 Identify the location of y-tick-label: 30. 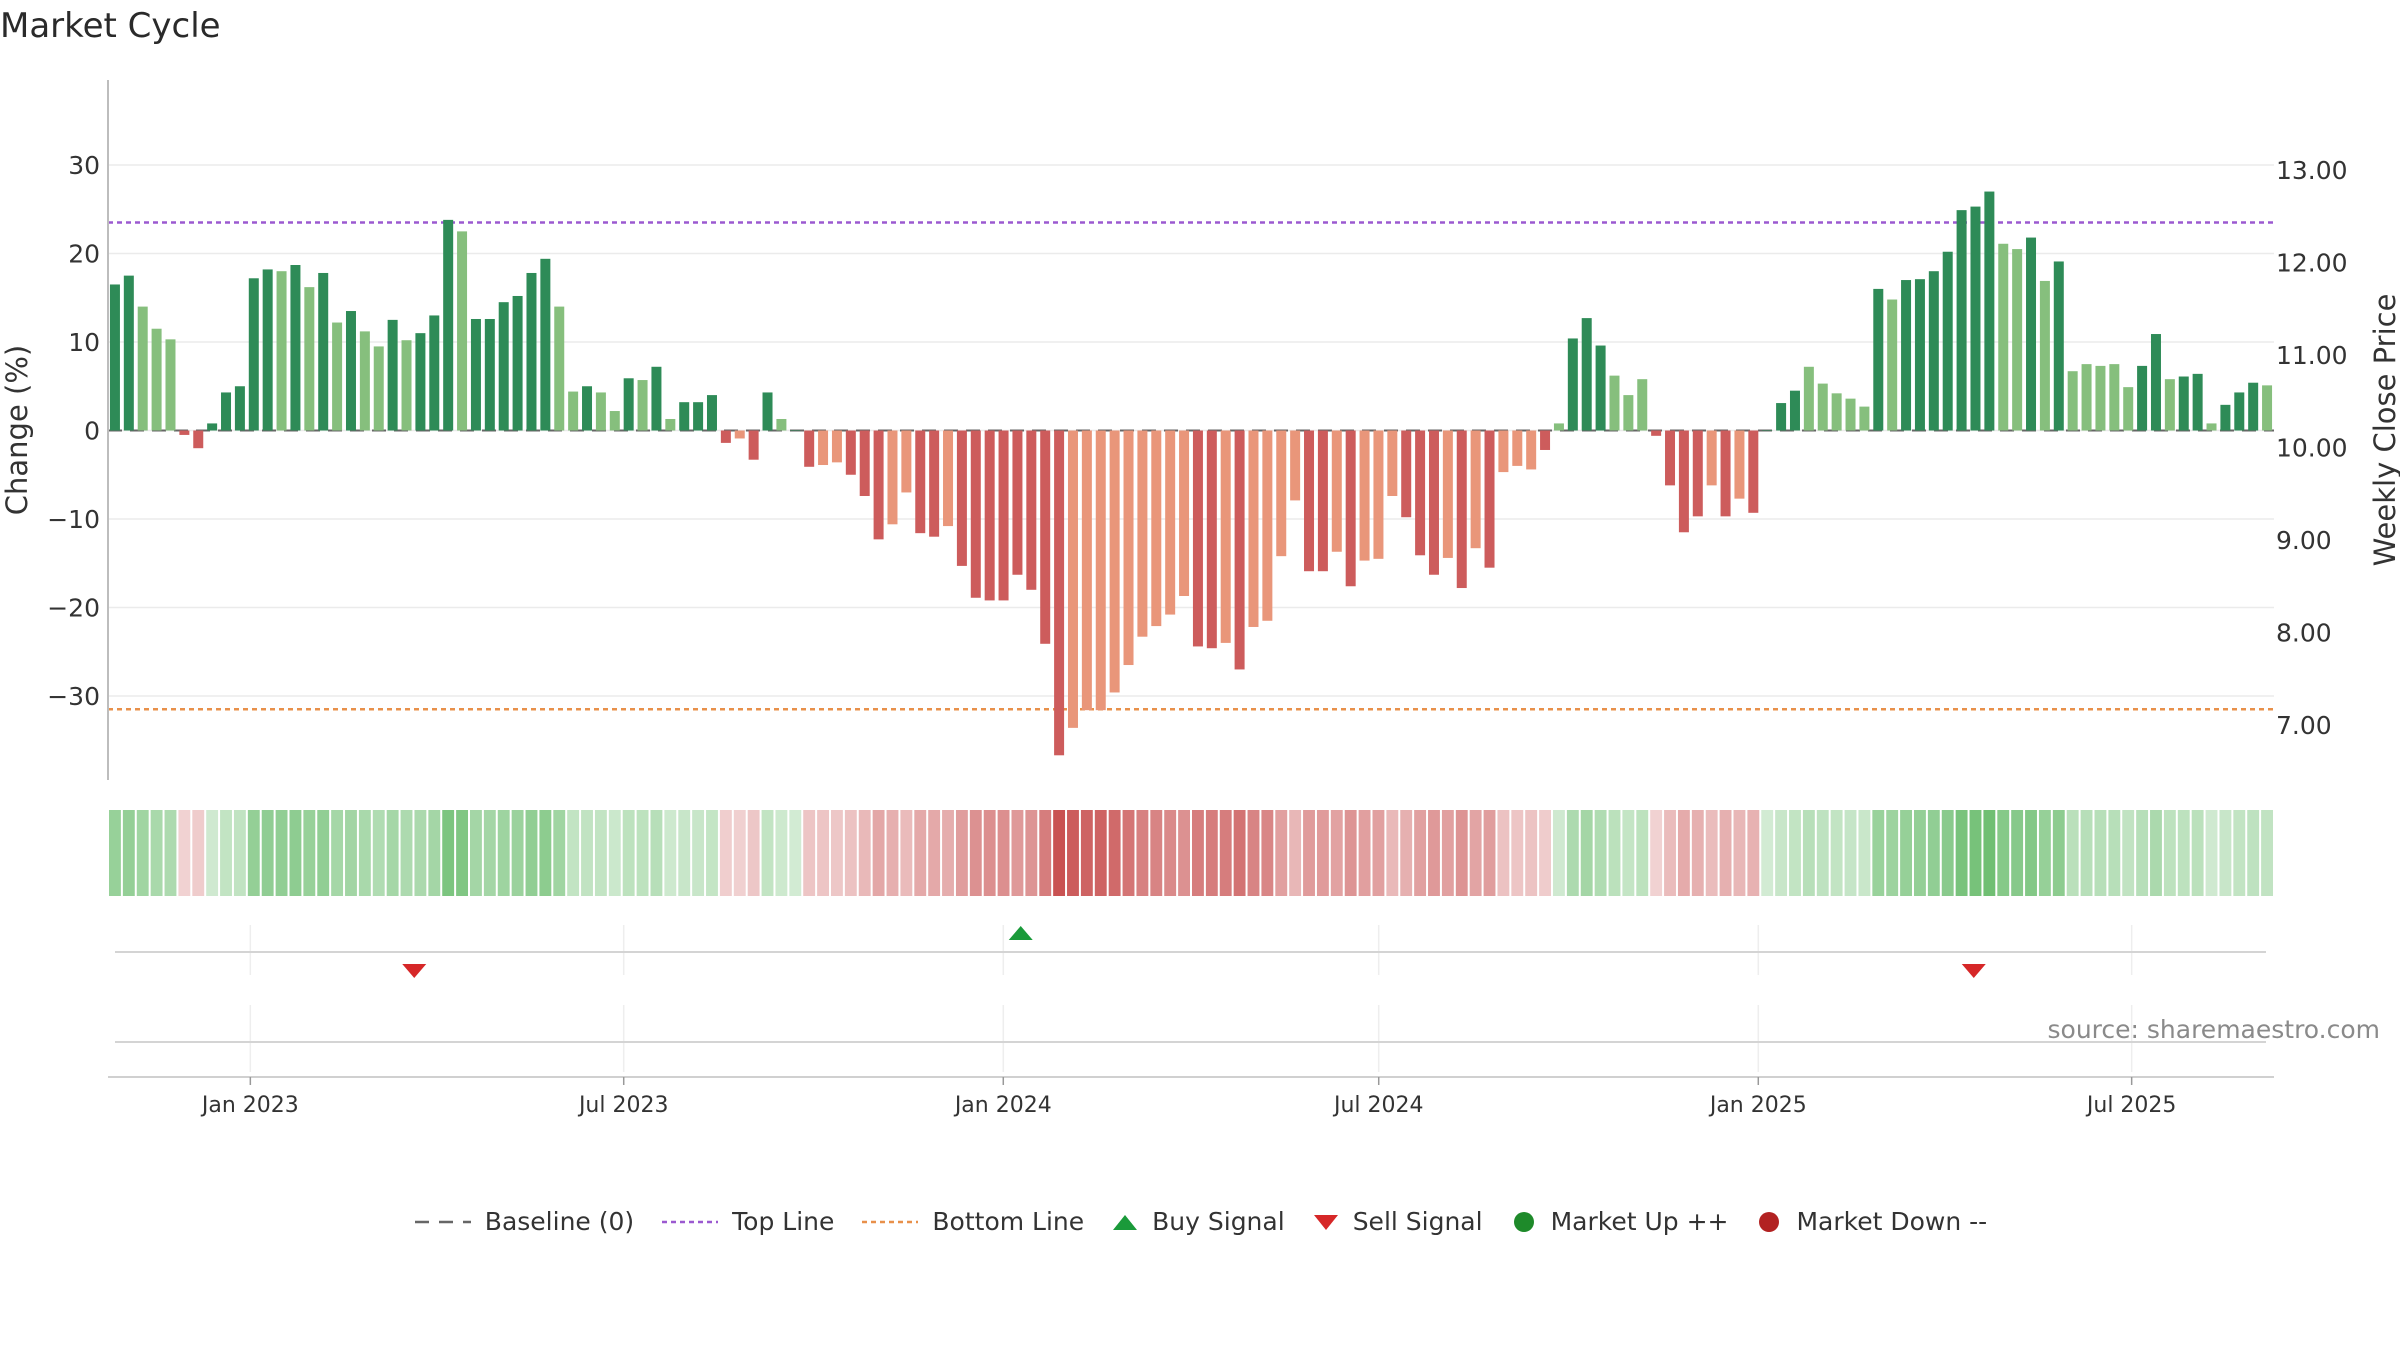
(84, 165).